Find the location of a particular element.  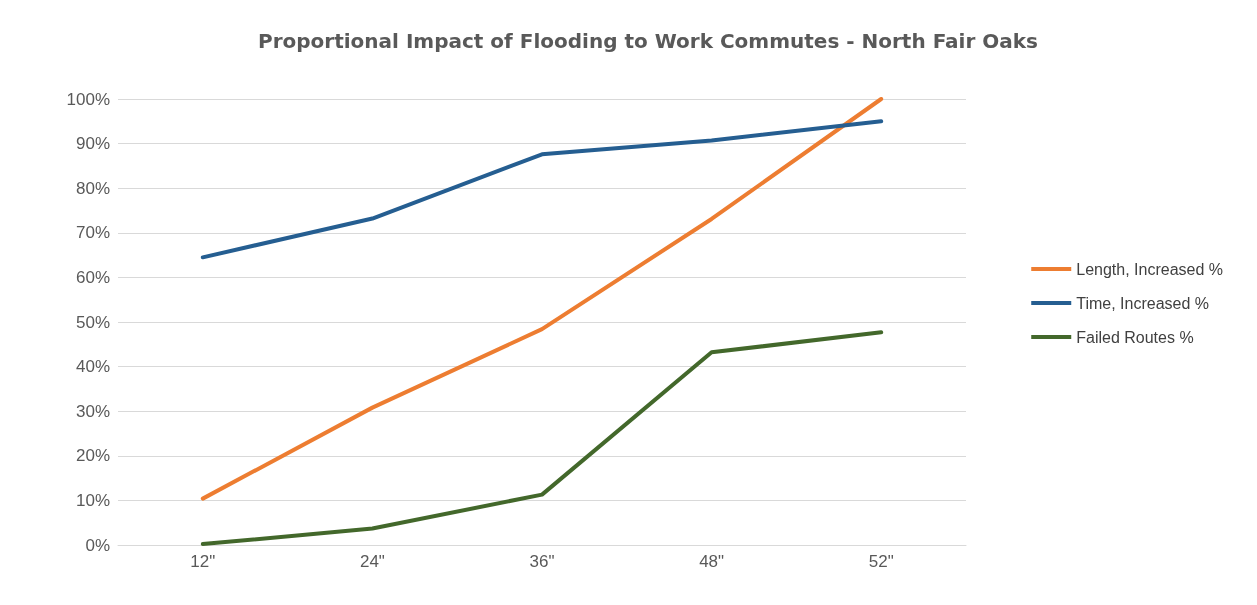

x-tick-label: 12" is located at coordinates (203, 561).